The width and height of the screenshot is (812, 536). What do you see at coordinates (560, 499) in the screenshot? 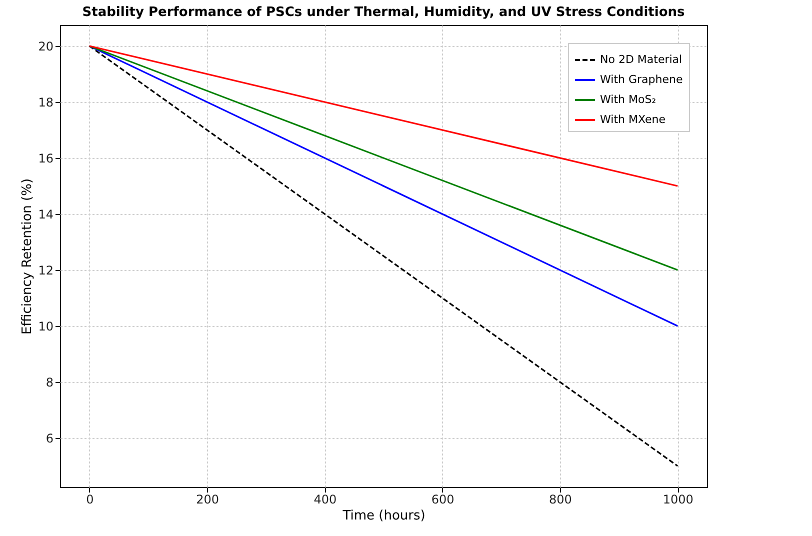
I see `x-tick-label: 800` at bounding box center [560, 499].